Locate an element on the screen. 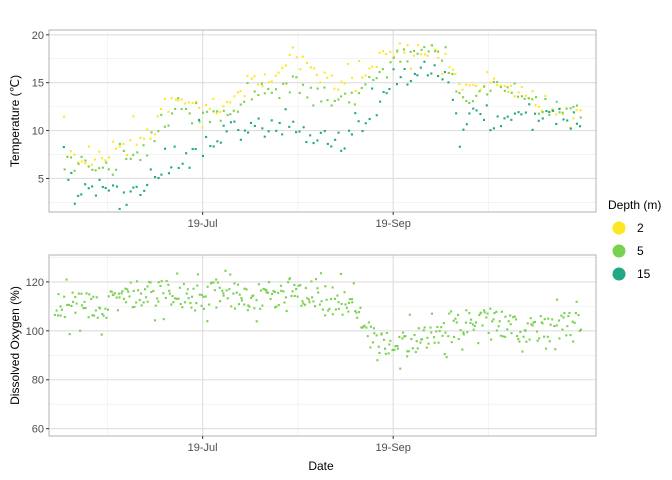 Image resolution: width=672 pixels, height=480 pixels. legend-label: 15 is located at coordinates (644, 274).